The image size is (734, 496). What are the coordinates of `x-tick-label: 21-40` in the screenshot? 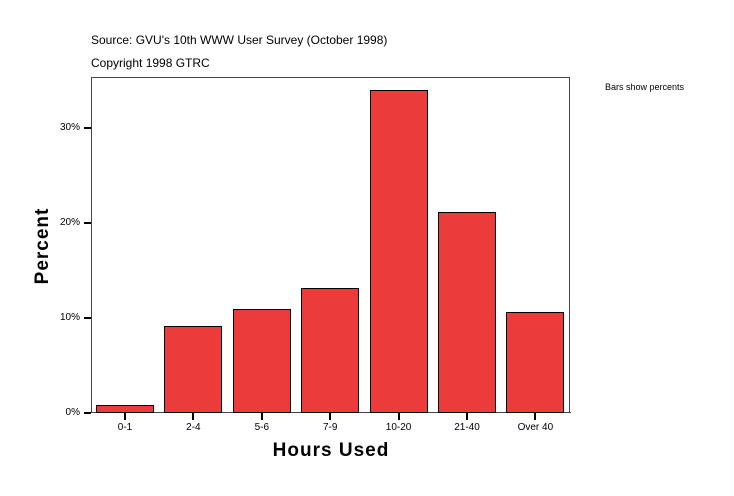 It's located at (467, 427).